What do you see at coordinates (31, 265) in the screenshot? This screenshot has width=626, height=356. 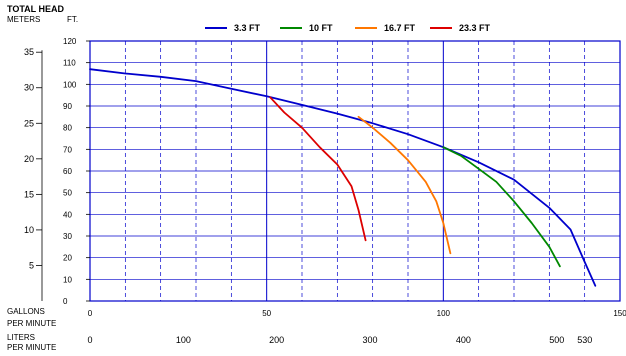 I see `m-tick-label: 5` at bounding box center [31, 265].